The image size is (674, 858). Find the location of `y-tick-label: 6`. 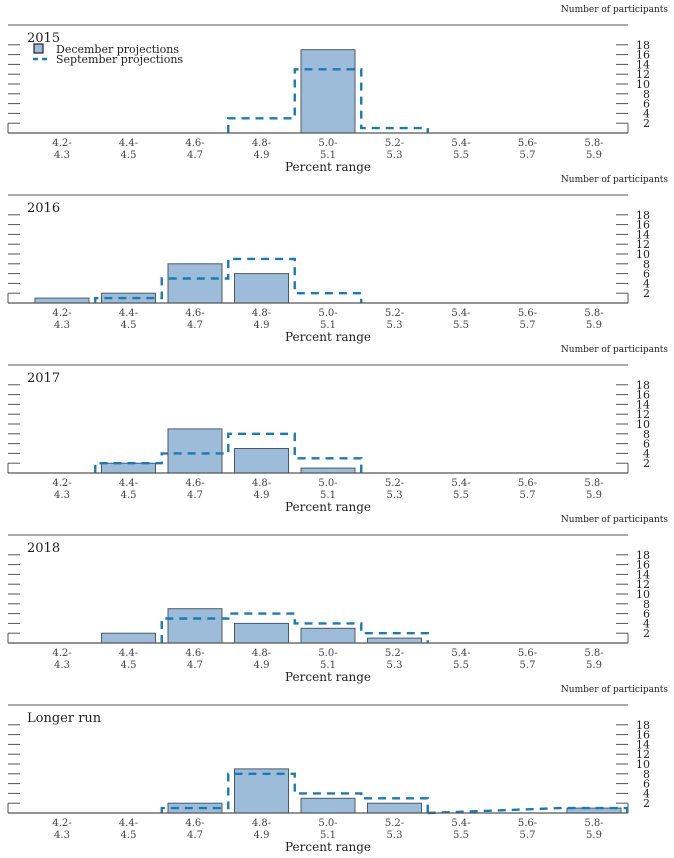

y-tick-label: 6 is located at coordinates (646, 104).